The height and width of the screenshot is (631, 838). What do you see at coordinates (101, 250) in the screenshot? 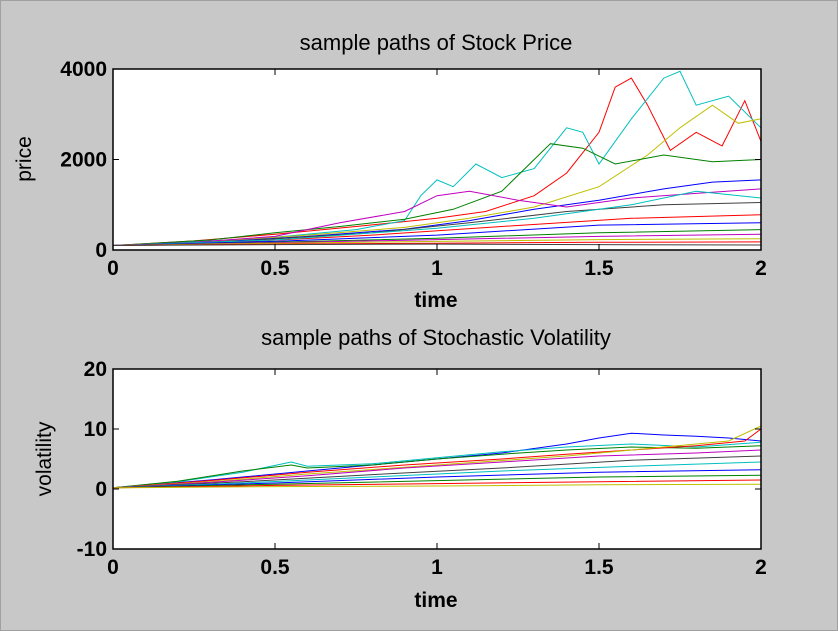
I see `price-y-tick-label-0: 0` at bounding box center [101, 250].